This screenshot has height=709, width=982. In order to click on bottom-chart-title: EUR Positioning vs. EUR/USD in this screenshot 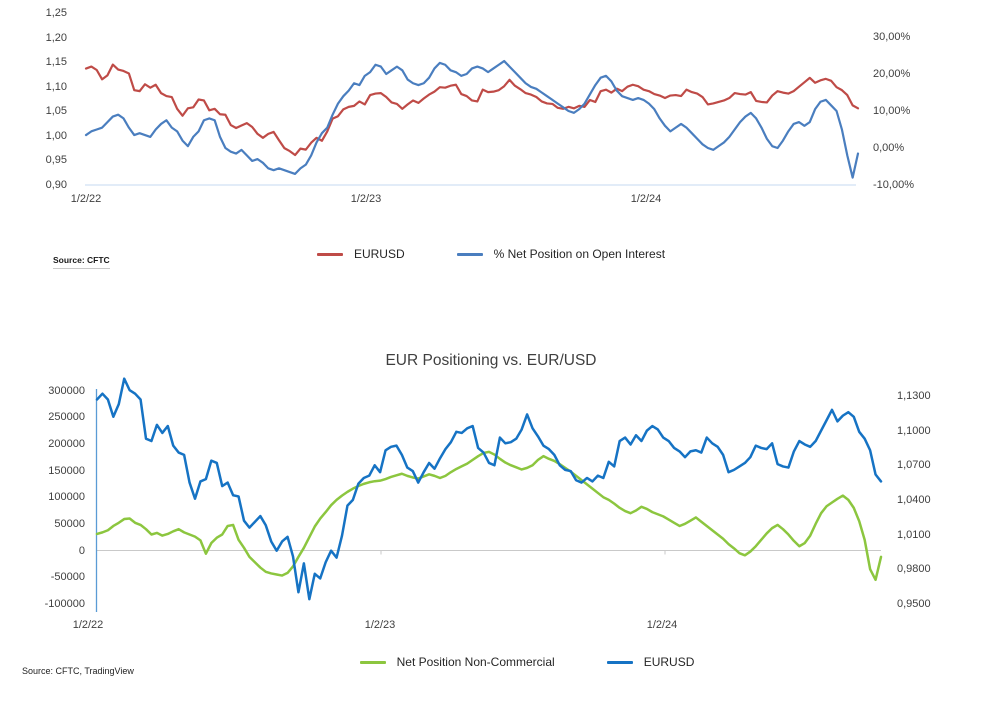, I will do `click(491, 360)`.